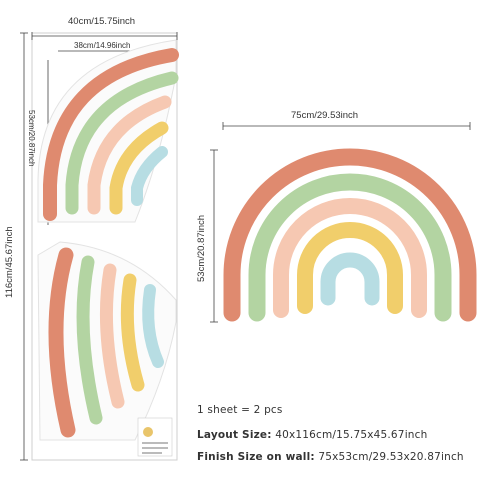 This screenshot has height=480, width=480. Describe the element at coordinates (9, 262) in the screenshot. I see `sheet-height-label: 116cm/45.67inch` at that location.